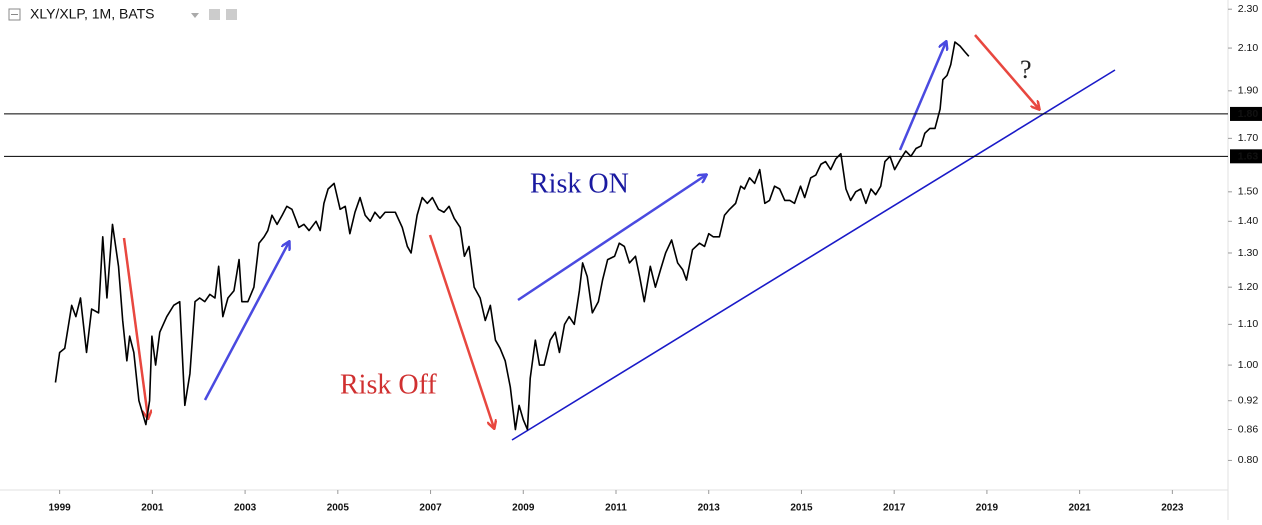  I want to click on x-tick-label: 2015, so click(801, 508).